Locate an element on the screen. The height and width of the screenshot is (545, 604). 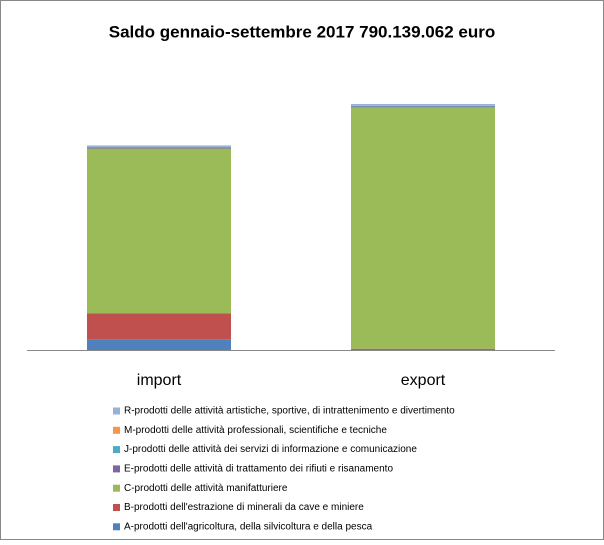
x-tick-label: import is located at coordinates (159, 380).